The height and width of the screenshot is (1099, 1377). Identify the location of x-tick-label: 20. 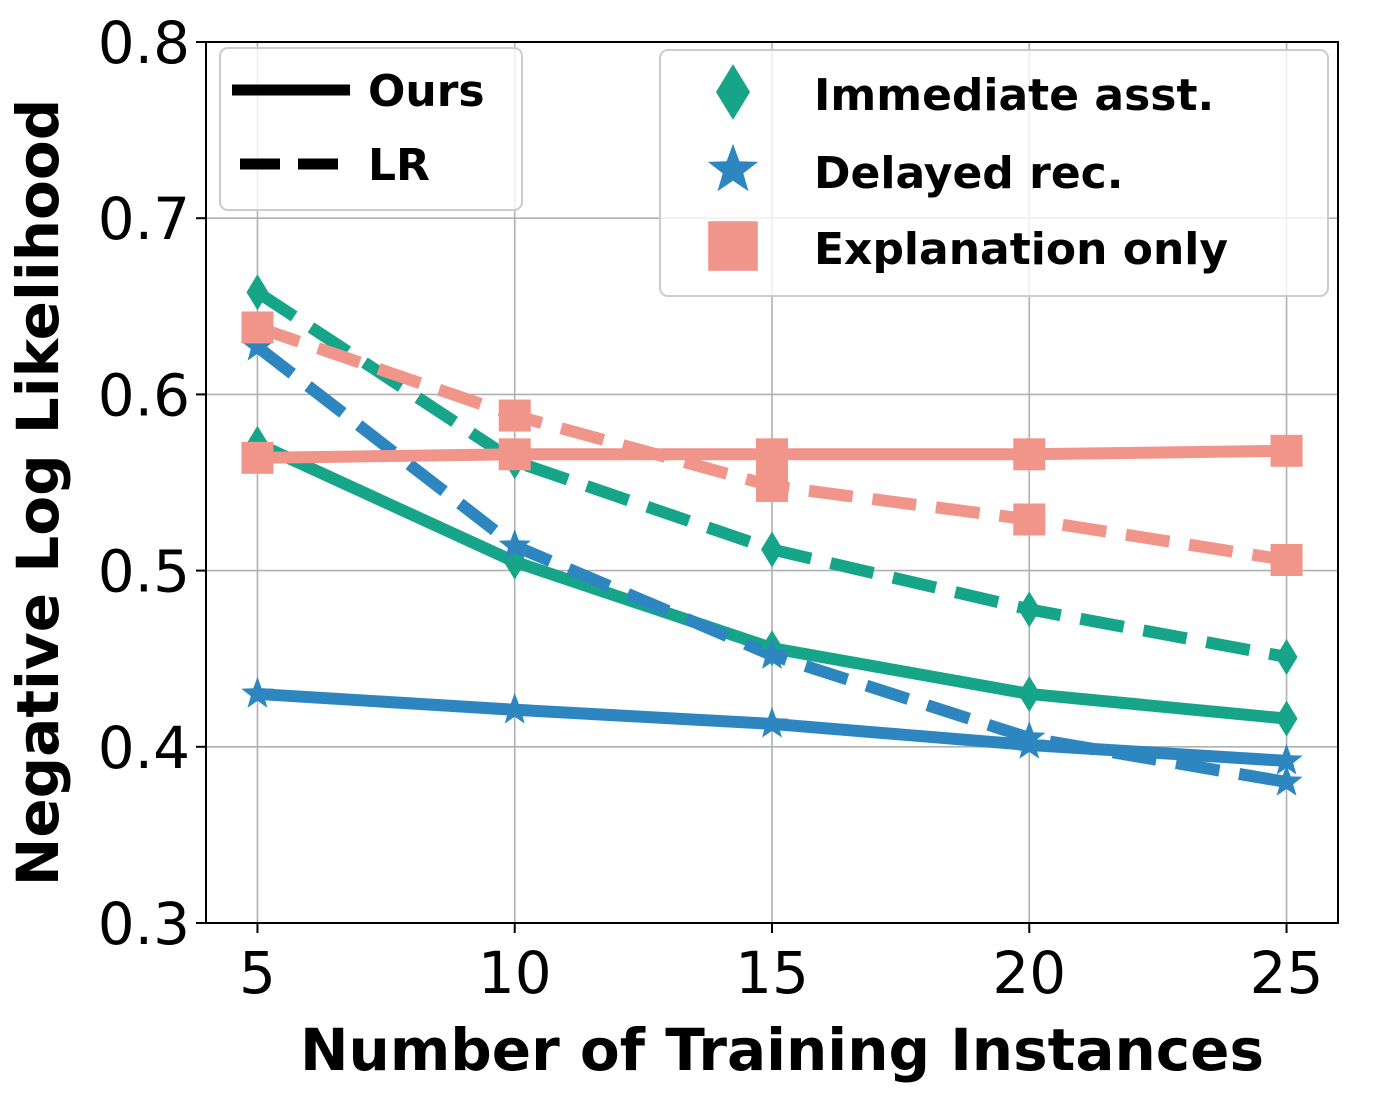
(1029, 973).